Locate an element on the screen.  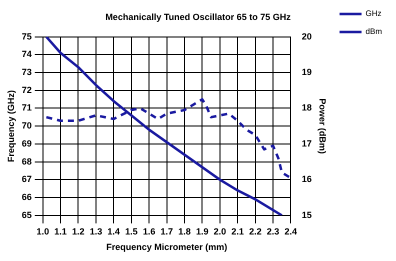
x-tick-label: 2.4 is located at coordinates (290, 231).